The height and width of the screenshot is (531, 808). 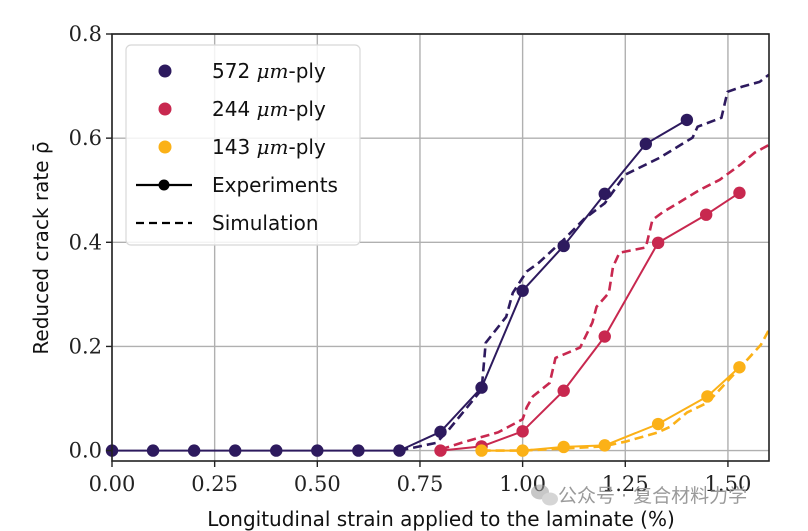 I want to click on x-tick-label: 1.25, so click(x=625, y=484).